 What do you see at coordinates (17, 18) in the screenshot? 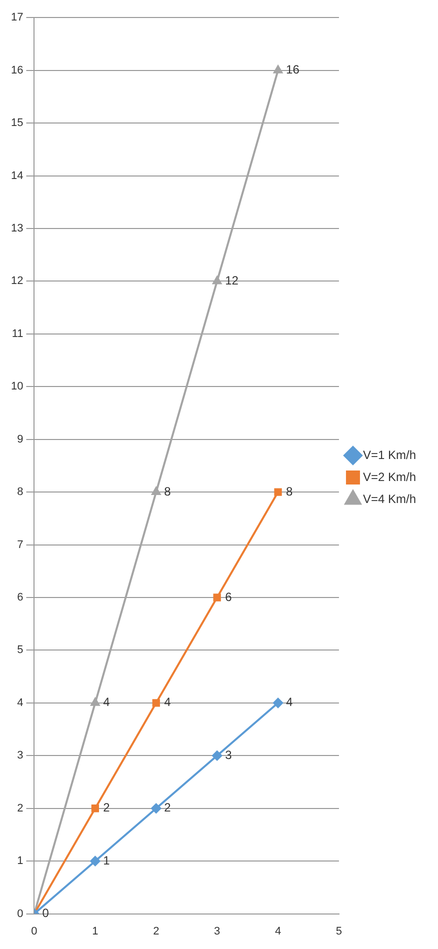
I see `y-tick-label: 17` at bounding box center [17, 18].